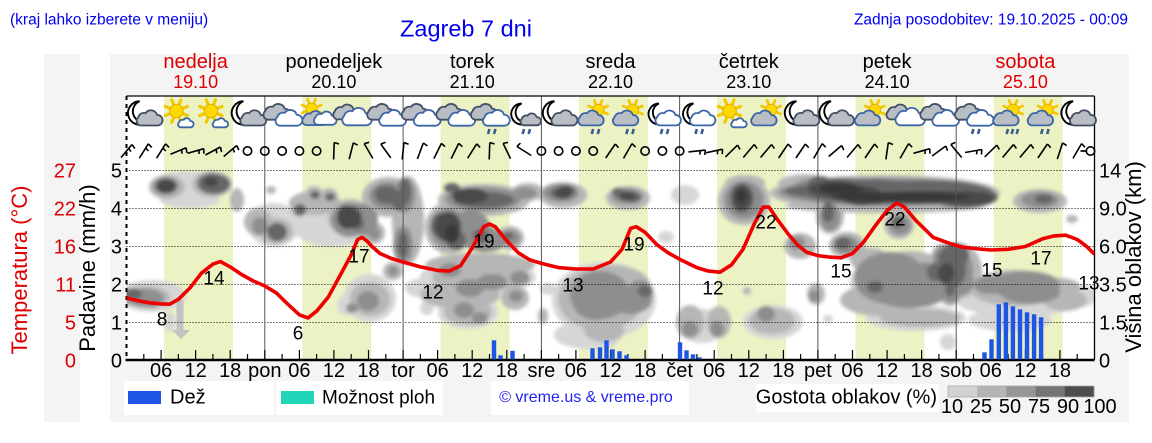  Describe the element at coordinates (116, 324) in the screenshot. I see `svg-text: 1` at that location.